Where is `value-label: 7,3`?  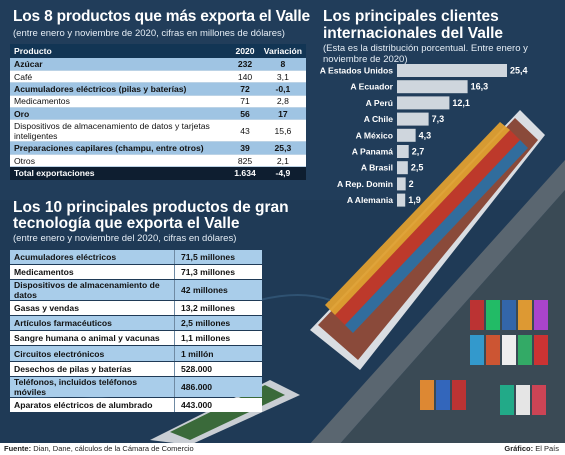
value-label: 7,3 is located at coordinates (438, 119).